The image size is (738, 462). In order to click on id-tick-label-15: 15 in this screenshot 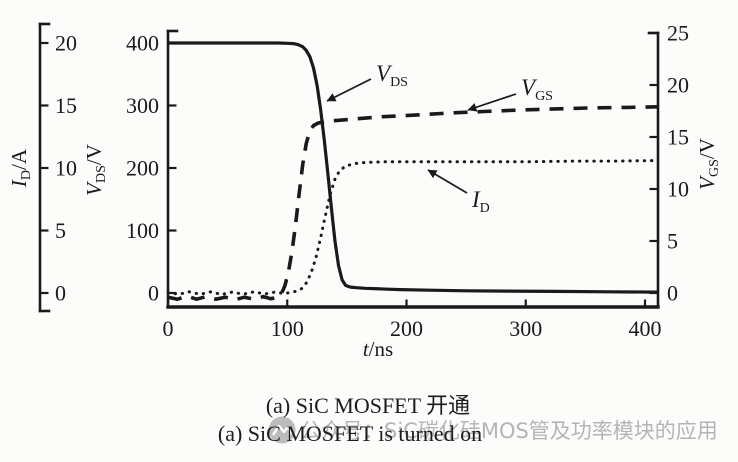, I will do `click(66, 105)`.